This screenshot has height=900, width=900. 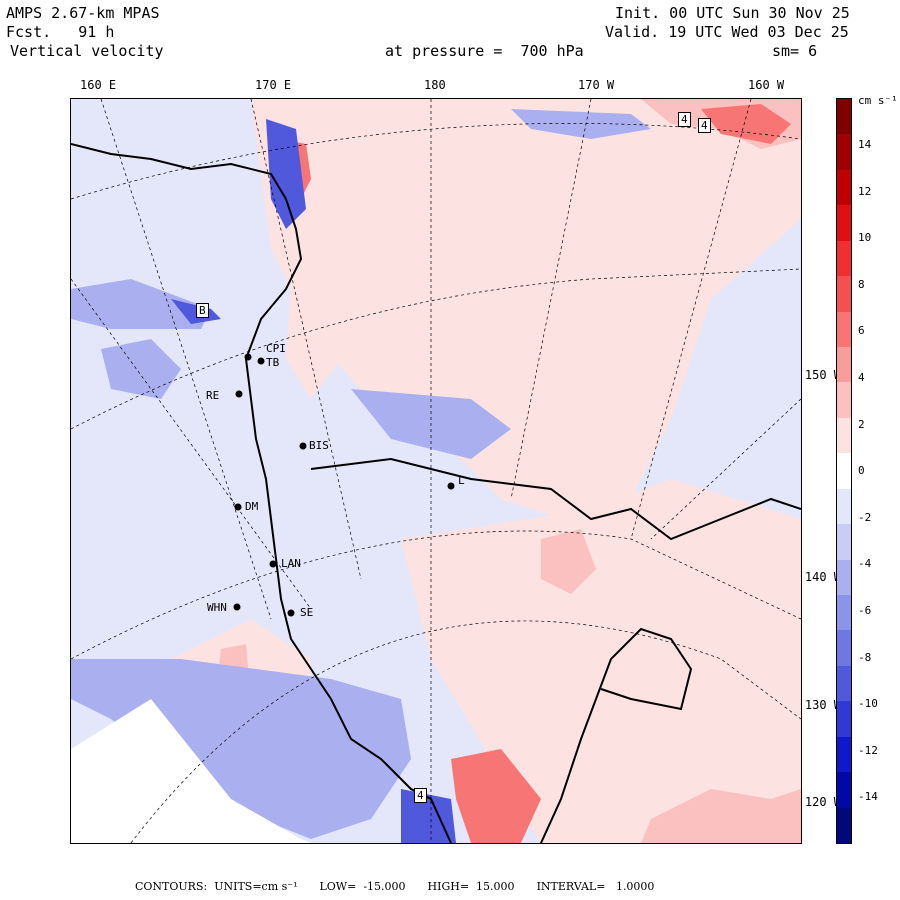 What do you see at coordinates (822, 705) in the screenshot?
I see `lat-label-130w: 130 W` at bounding box center [822, 705].